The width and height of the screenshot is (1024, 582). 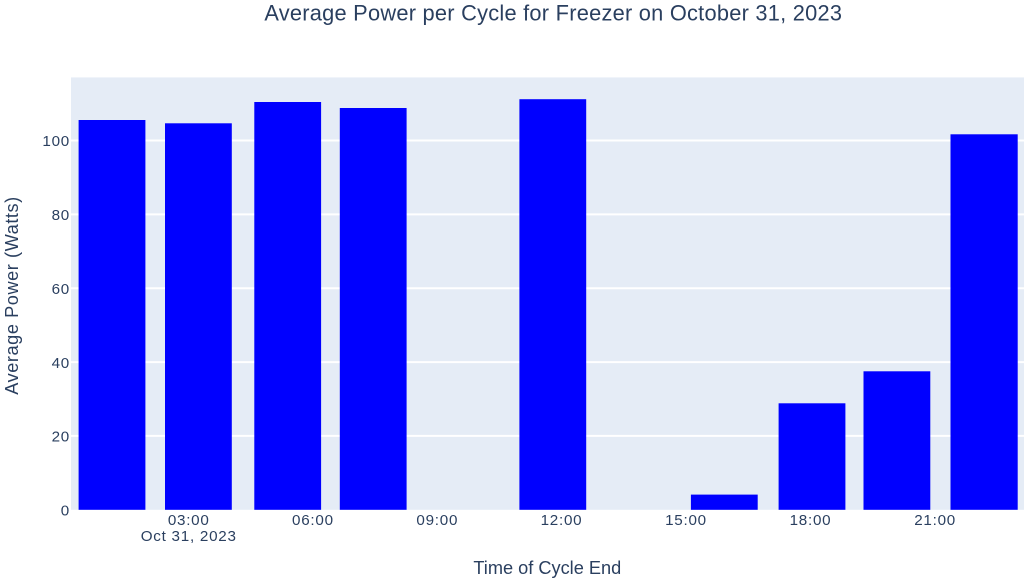 I want to click on svg-text: 21:00, so click(x=935, y=520).